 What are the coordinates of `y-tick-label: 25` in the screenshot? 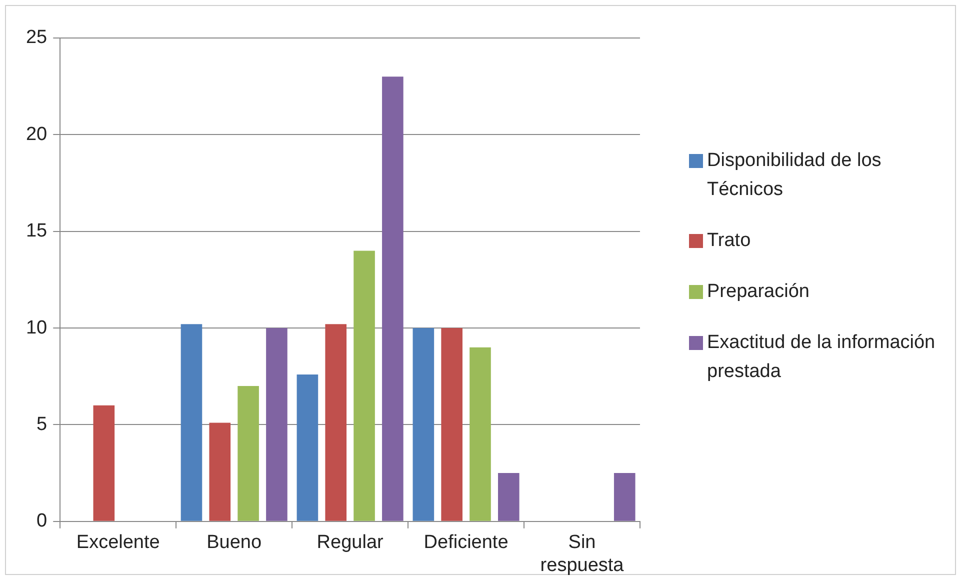 It's located at (37, 37).